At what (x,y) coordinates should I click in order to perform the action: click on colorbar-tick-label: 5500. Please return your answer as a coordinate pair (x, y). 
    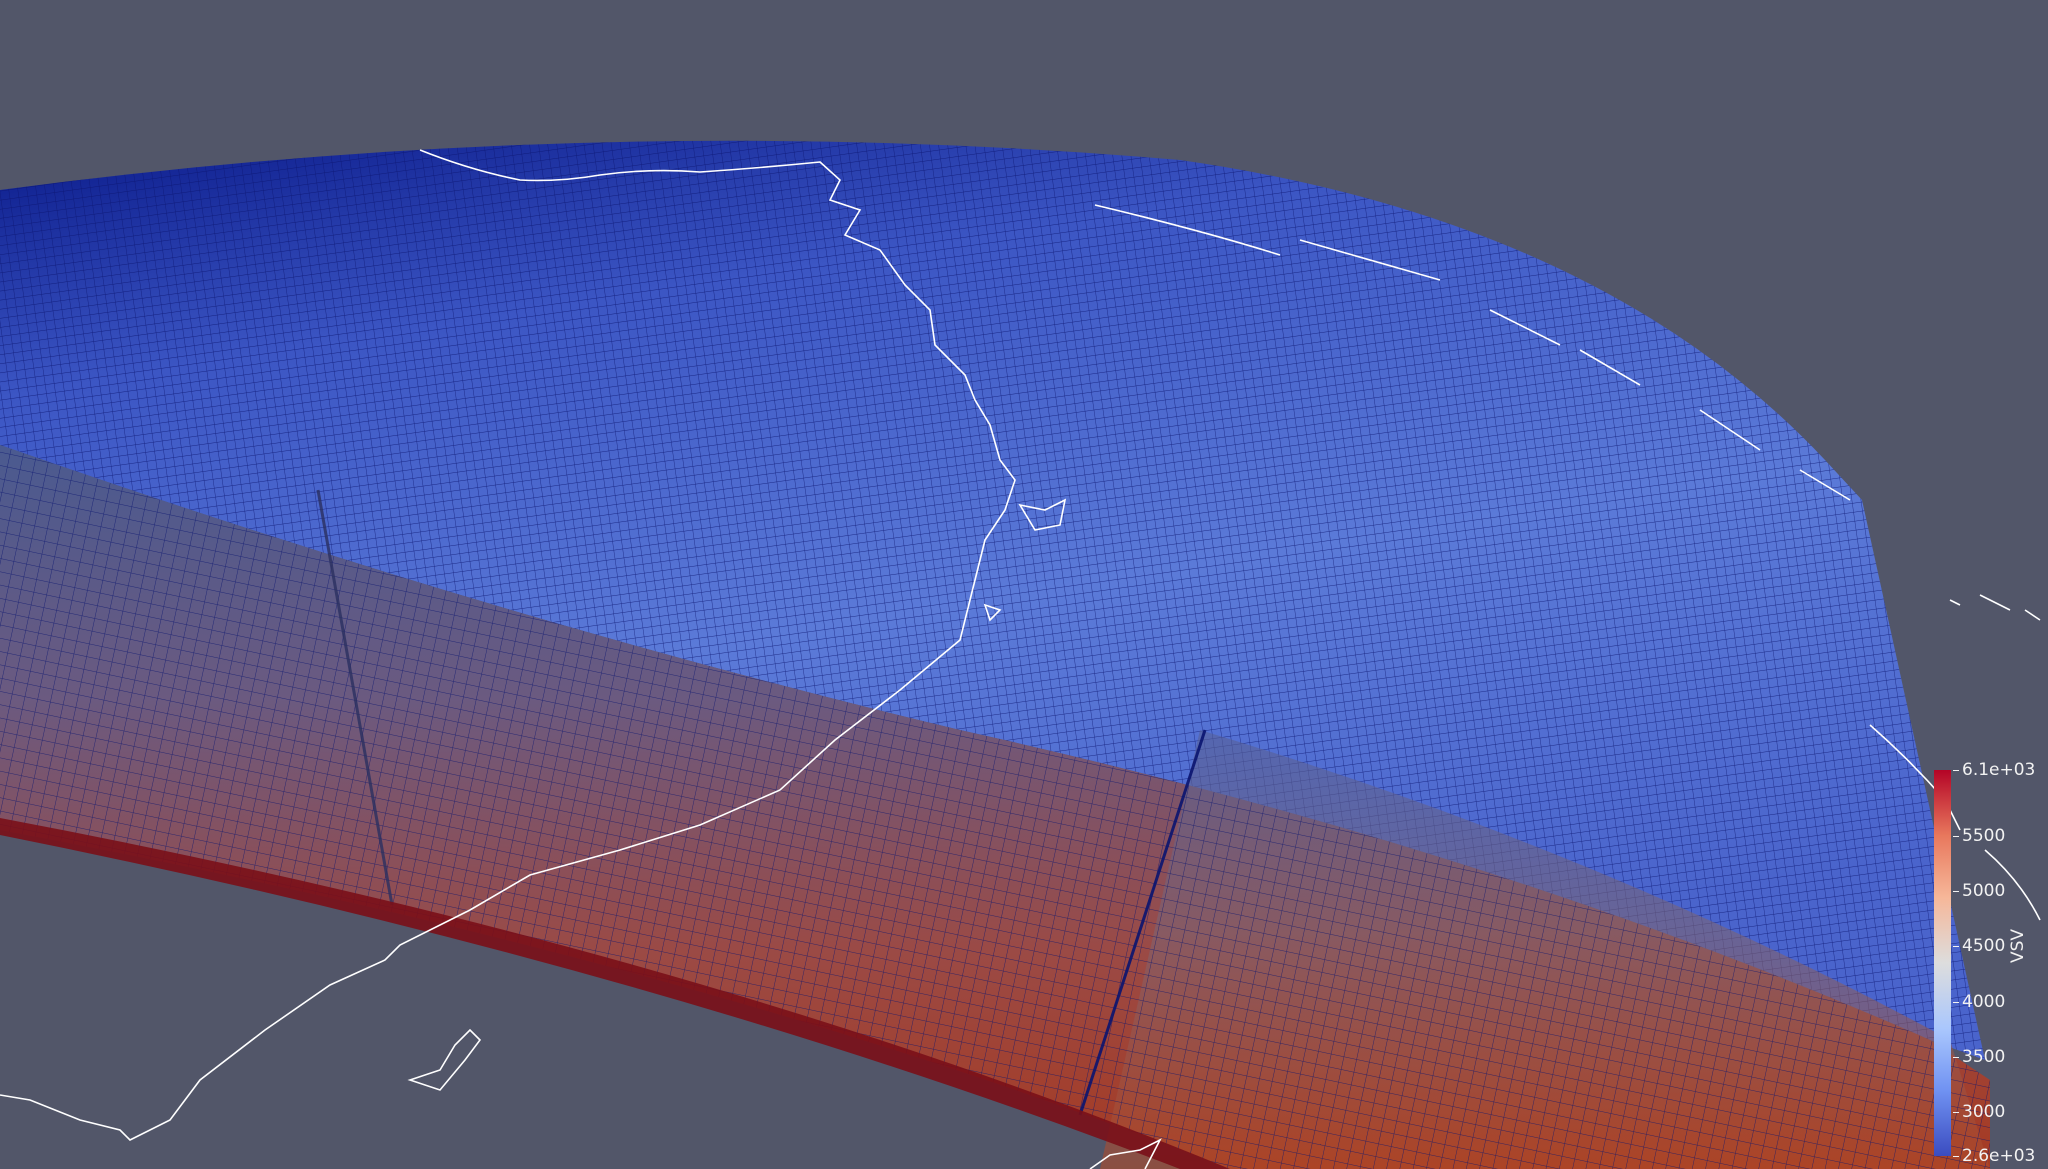
    Looking at the image, I should click on (1984, 836).